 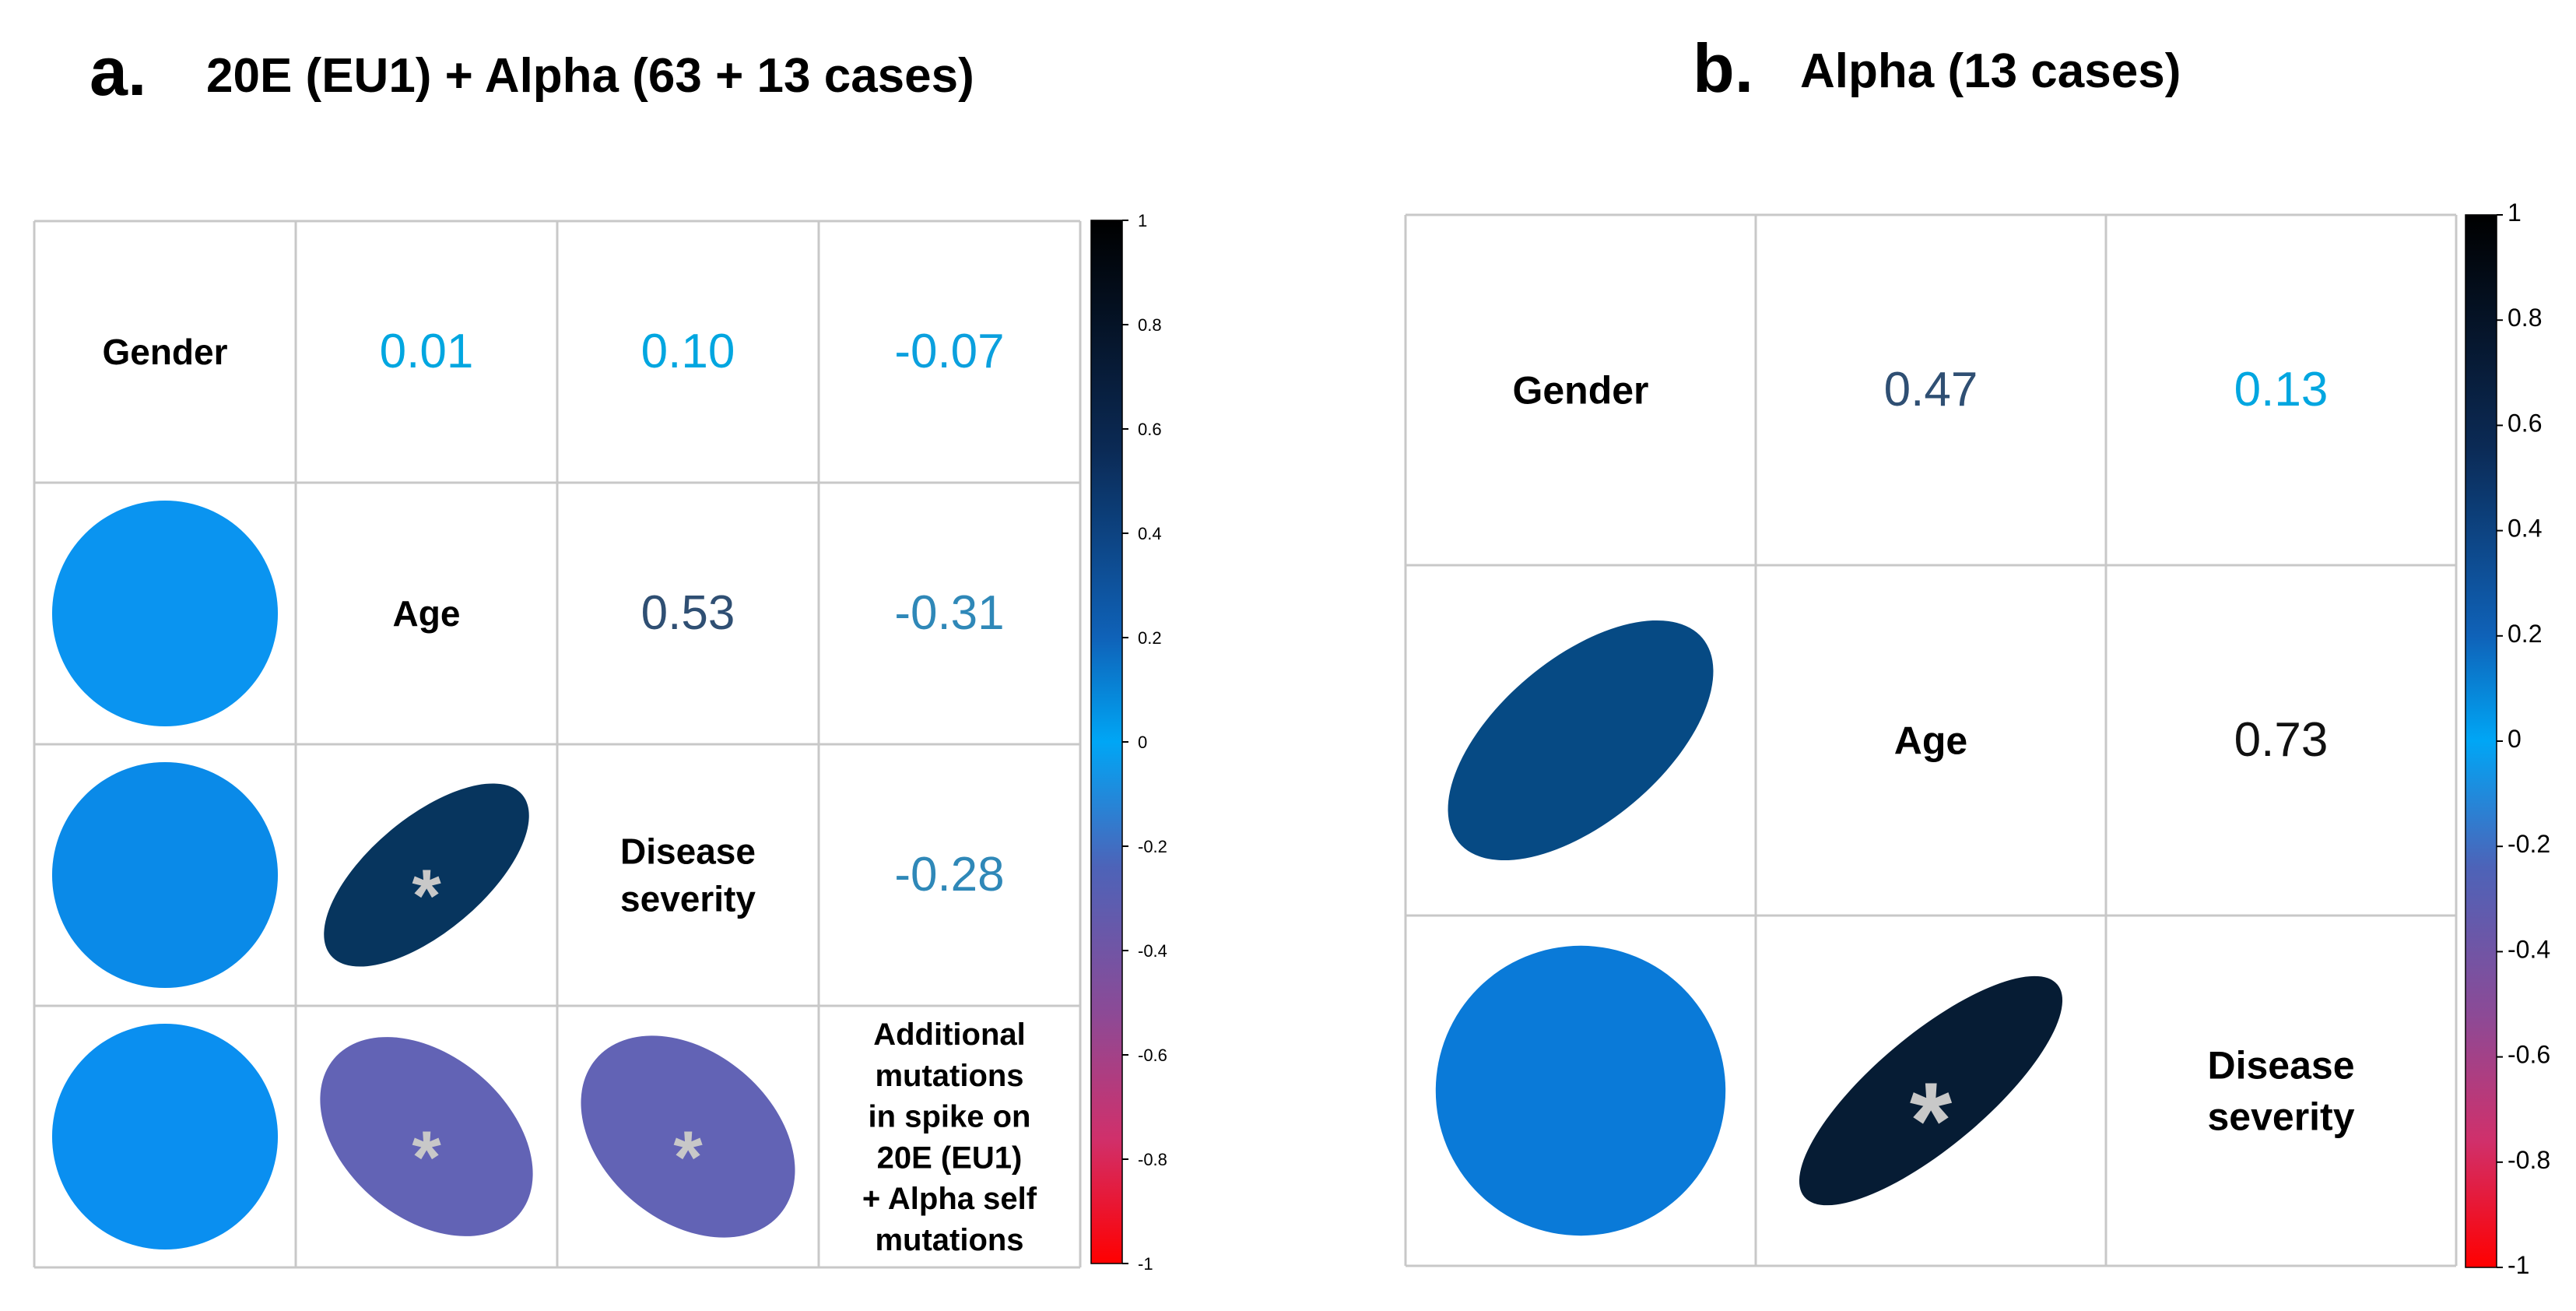 I want to click on panel-b-colorbar-ticks: 1 0.8 0.6 0.4 0.2 0 -0.2 -0.4 -0.6 -0.8 -1, so click(x=2524, y=739).